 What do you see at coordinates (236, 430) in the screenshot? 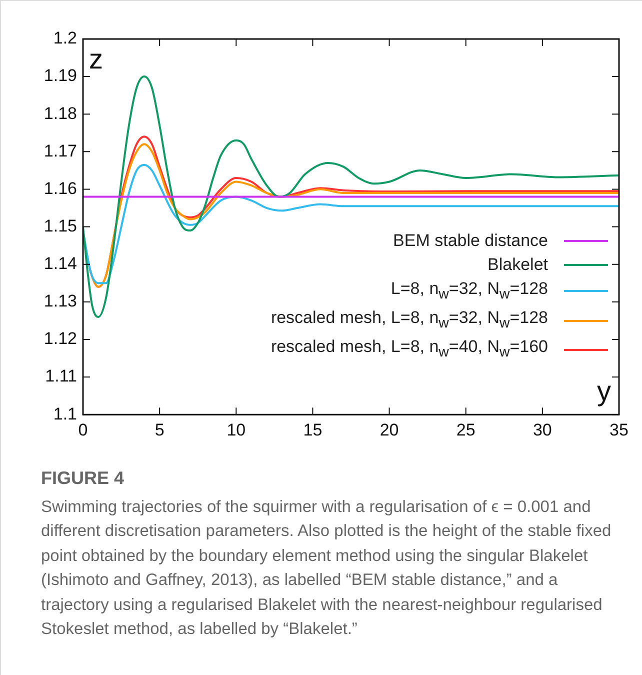
I see `x-tick-label: 10` at bounding box center [236, 430].